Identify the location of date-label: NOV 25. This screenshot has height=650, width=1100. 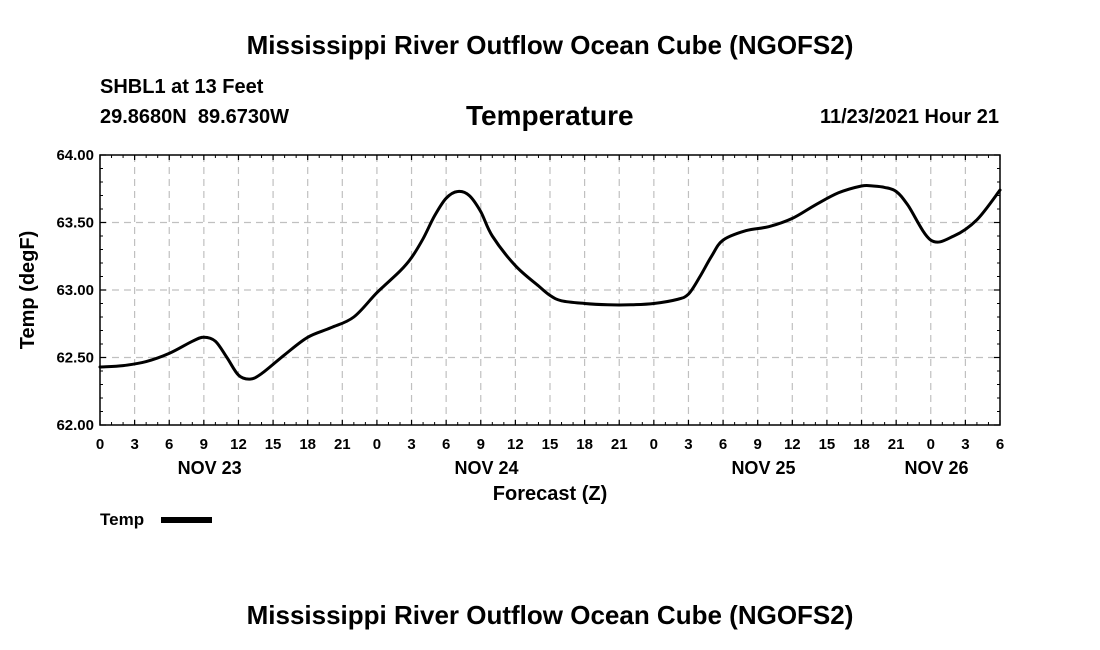
(763, 468).